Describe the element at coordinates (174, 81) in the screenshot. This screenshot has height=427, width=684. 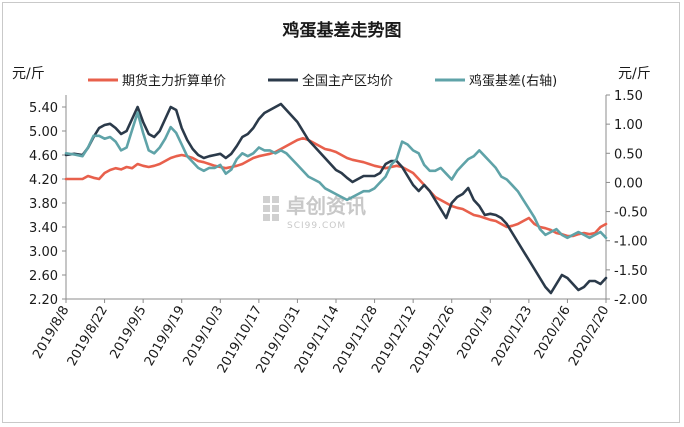
I see `legend-label-price: 期货主力折算单价` at that location.